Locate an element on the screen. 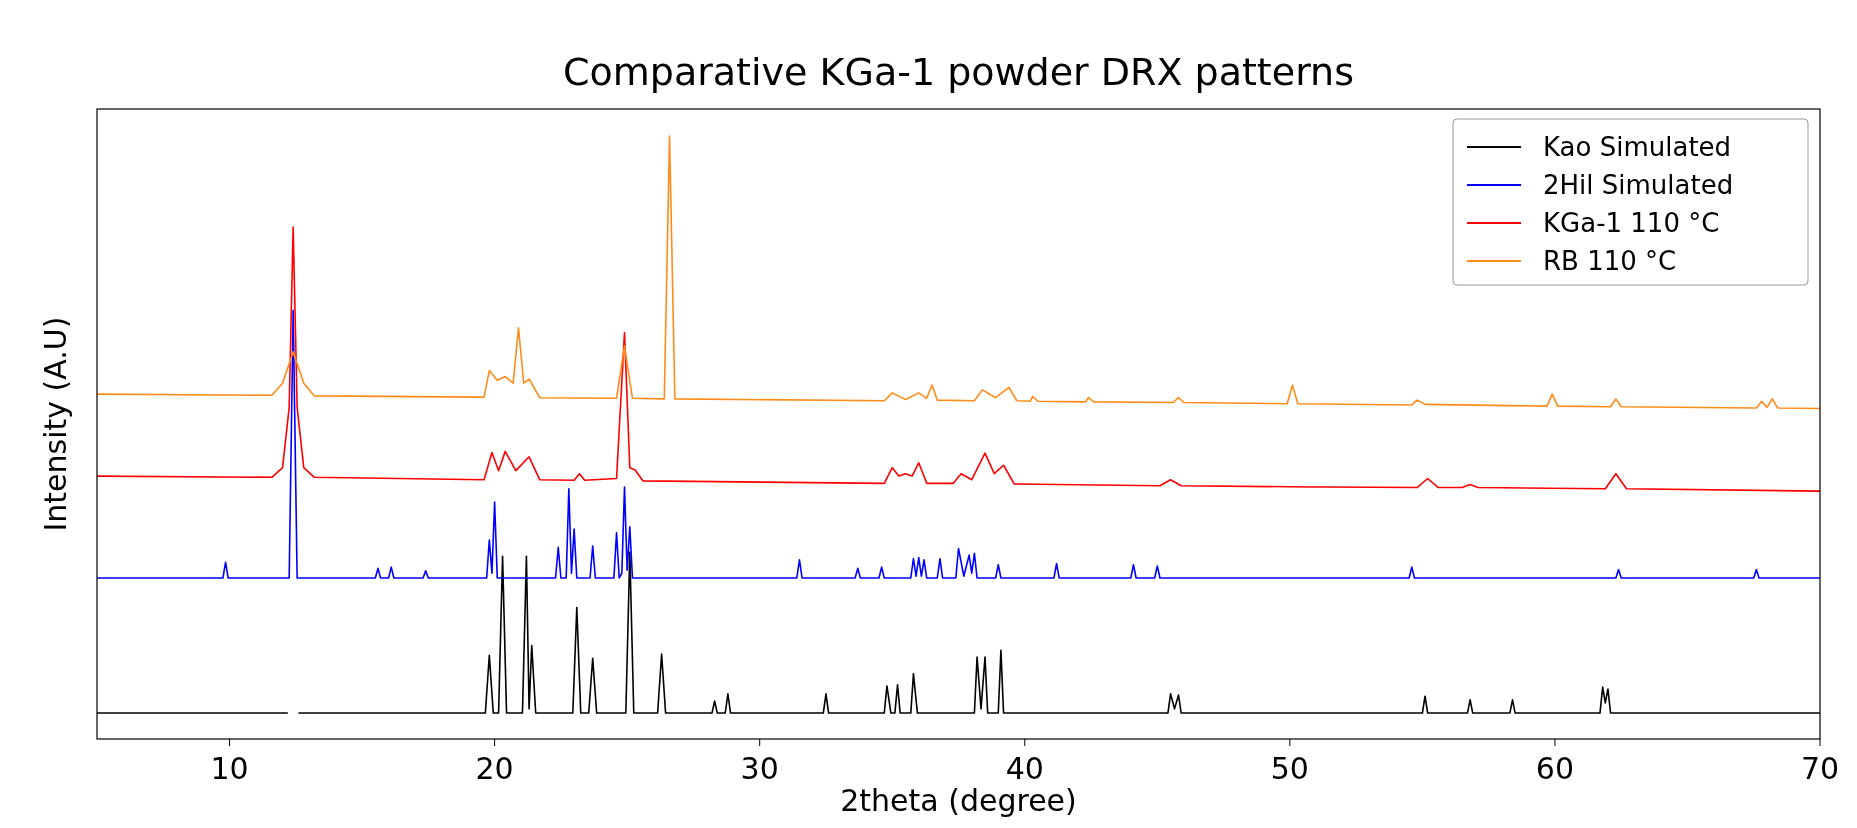 Image resolution: width=1857 pixels, height=828 pixels. x-tick-label: 50 is located at coordinates (1289, 768).